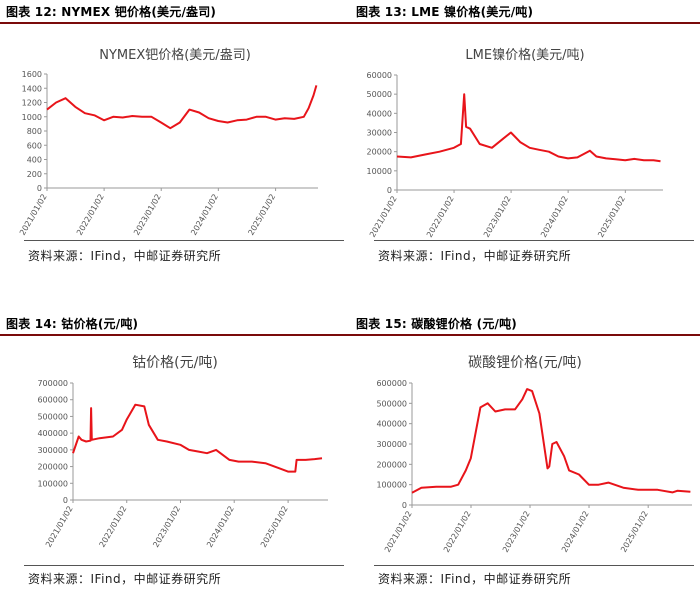 The height and width of the screenshot is (595, 700). Describe the element at coordinates (379, 171) in the screenshot. I see `y-tick-label: 10000` at that location.